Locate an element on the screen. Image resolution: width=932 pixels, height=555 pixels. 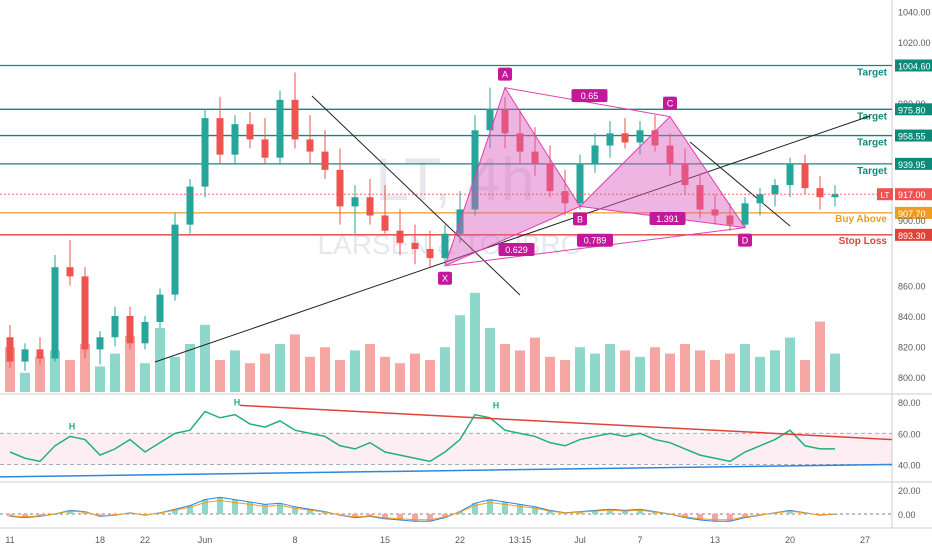
pattern-point-label: X is located at coordinates (445, 279).